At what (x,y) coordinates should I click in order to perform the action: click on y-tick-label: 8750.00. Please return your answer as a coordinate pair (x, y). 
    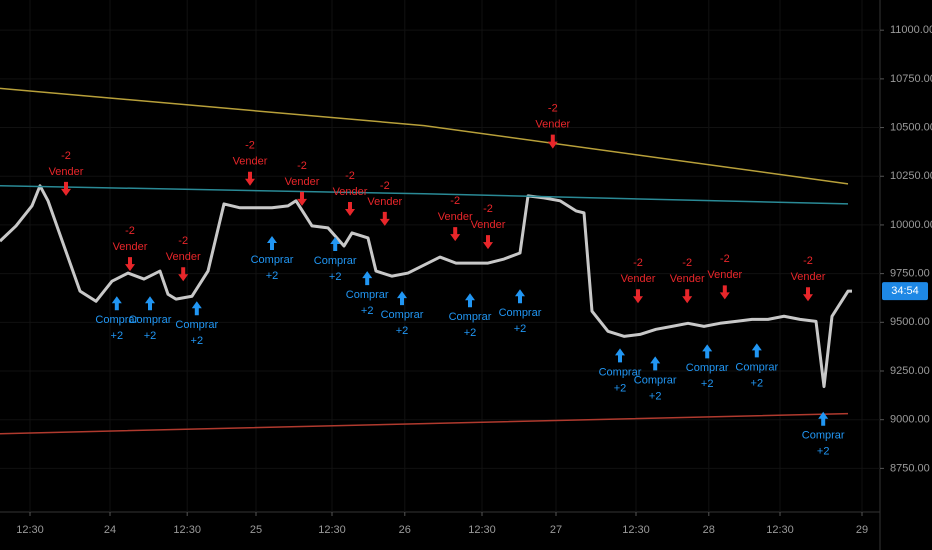
    Looking at the image, I should click on (910, 468).